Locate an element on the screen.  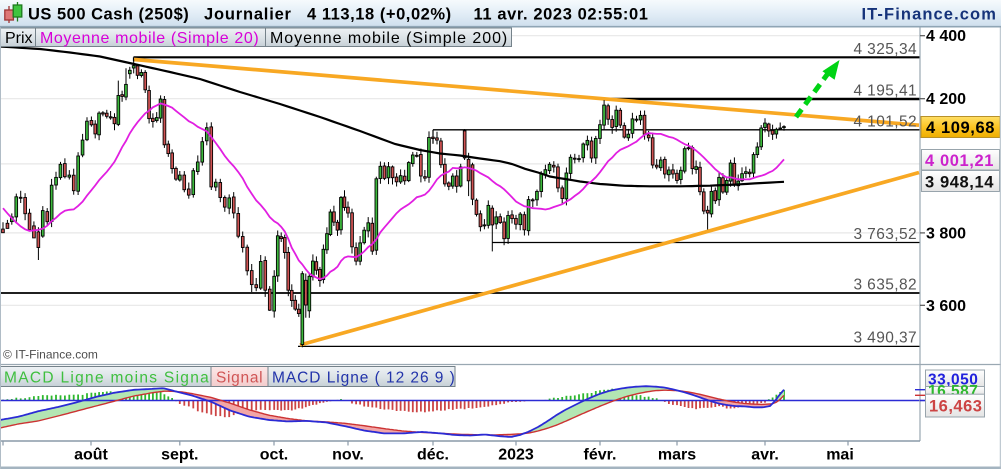
svg-text: nov. is located at coordinates (348, 455).